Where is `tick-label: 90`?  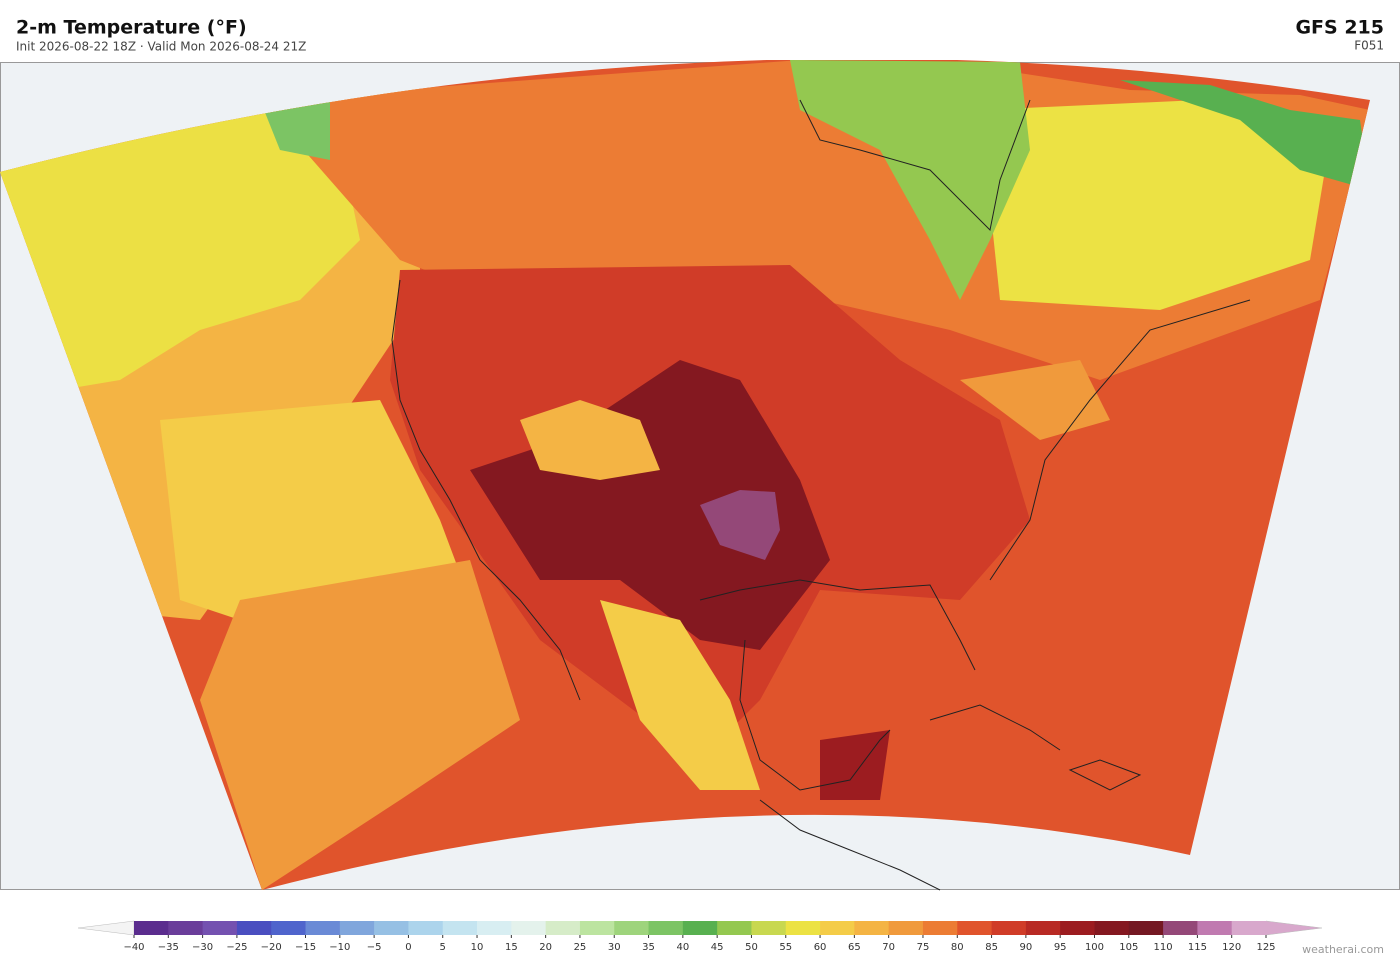 tick-label: 90 is located at coordinates (1026, 947).